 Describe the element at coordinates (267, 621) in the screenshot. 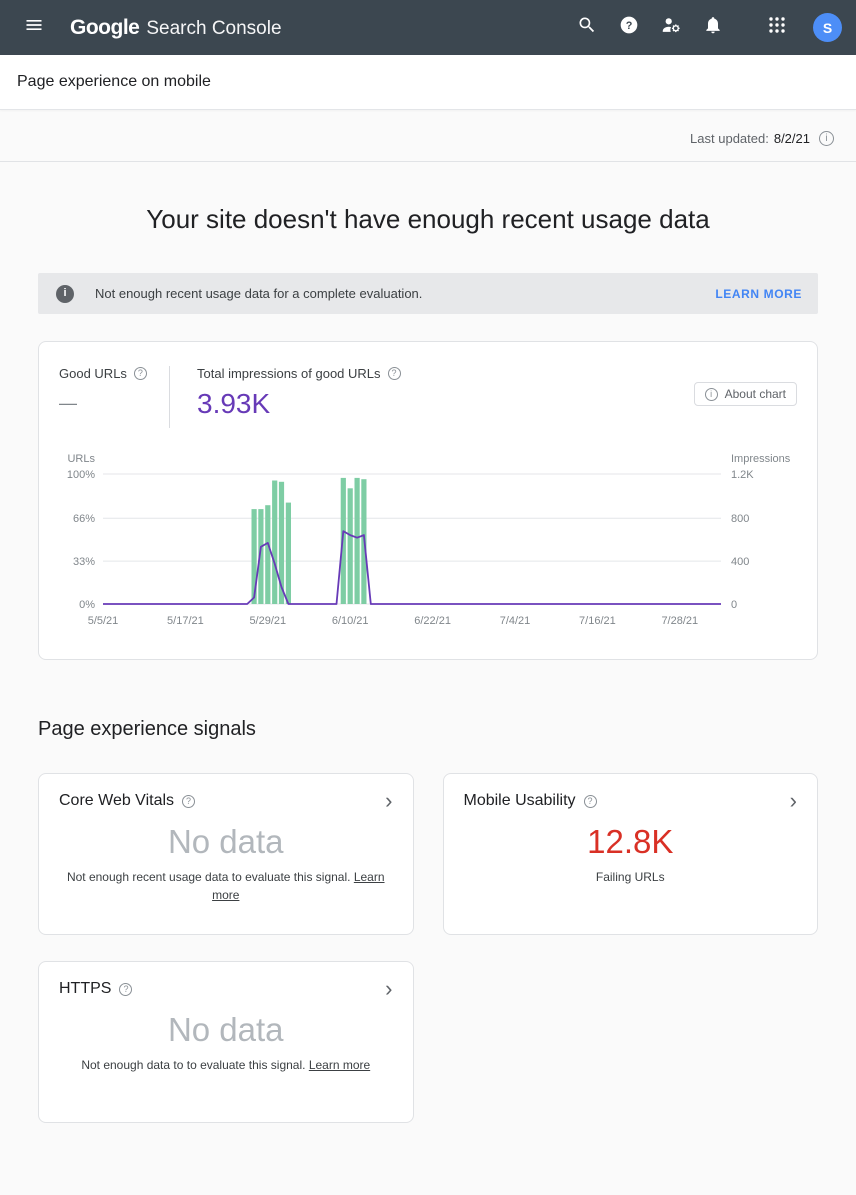

I see `svg-text: 5/29/21` at that location.